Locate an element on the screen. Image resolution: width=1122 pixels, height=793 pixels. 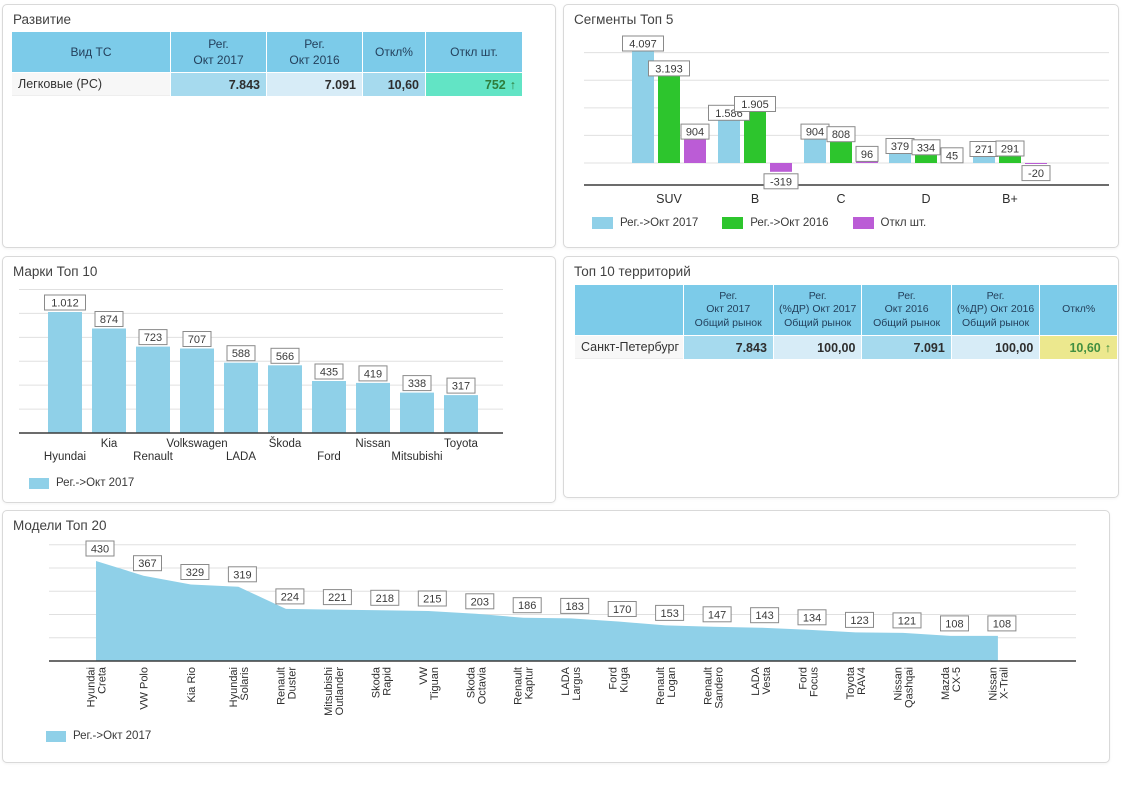
category-label-LADA: LADA is located at coordinates (241, 457).